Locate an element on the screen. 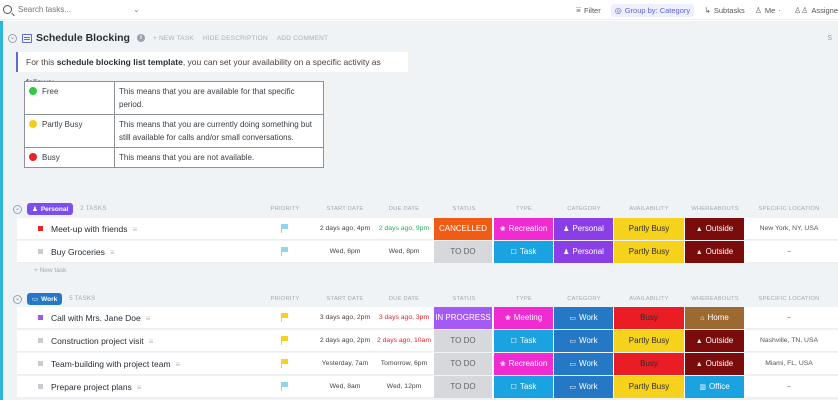 This screenshot has height=400, width=838. due-date-cell: 2 days ago, 10am is located at coordinates (404, 340).